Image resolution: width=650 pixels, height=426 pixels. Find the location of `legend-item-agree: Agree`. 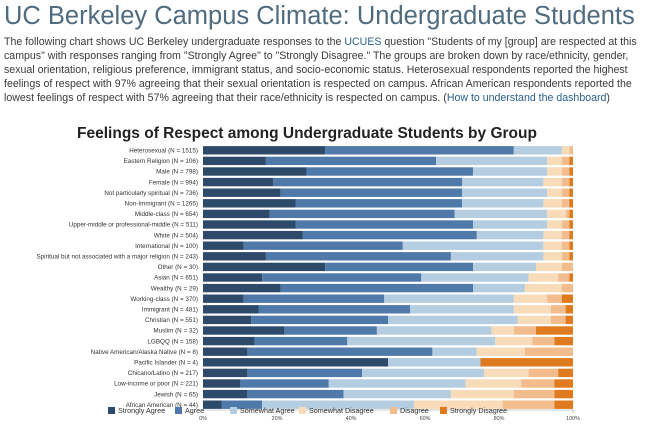

legend-item-agree: Agree is located at coordinates (189, 410).